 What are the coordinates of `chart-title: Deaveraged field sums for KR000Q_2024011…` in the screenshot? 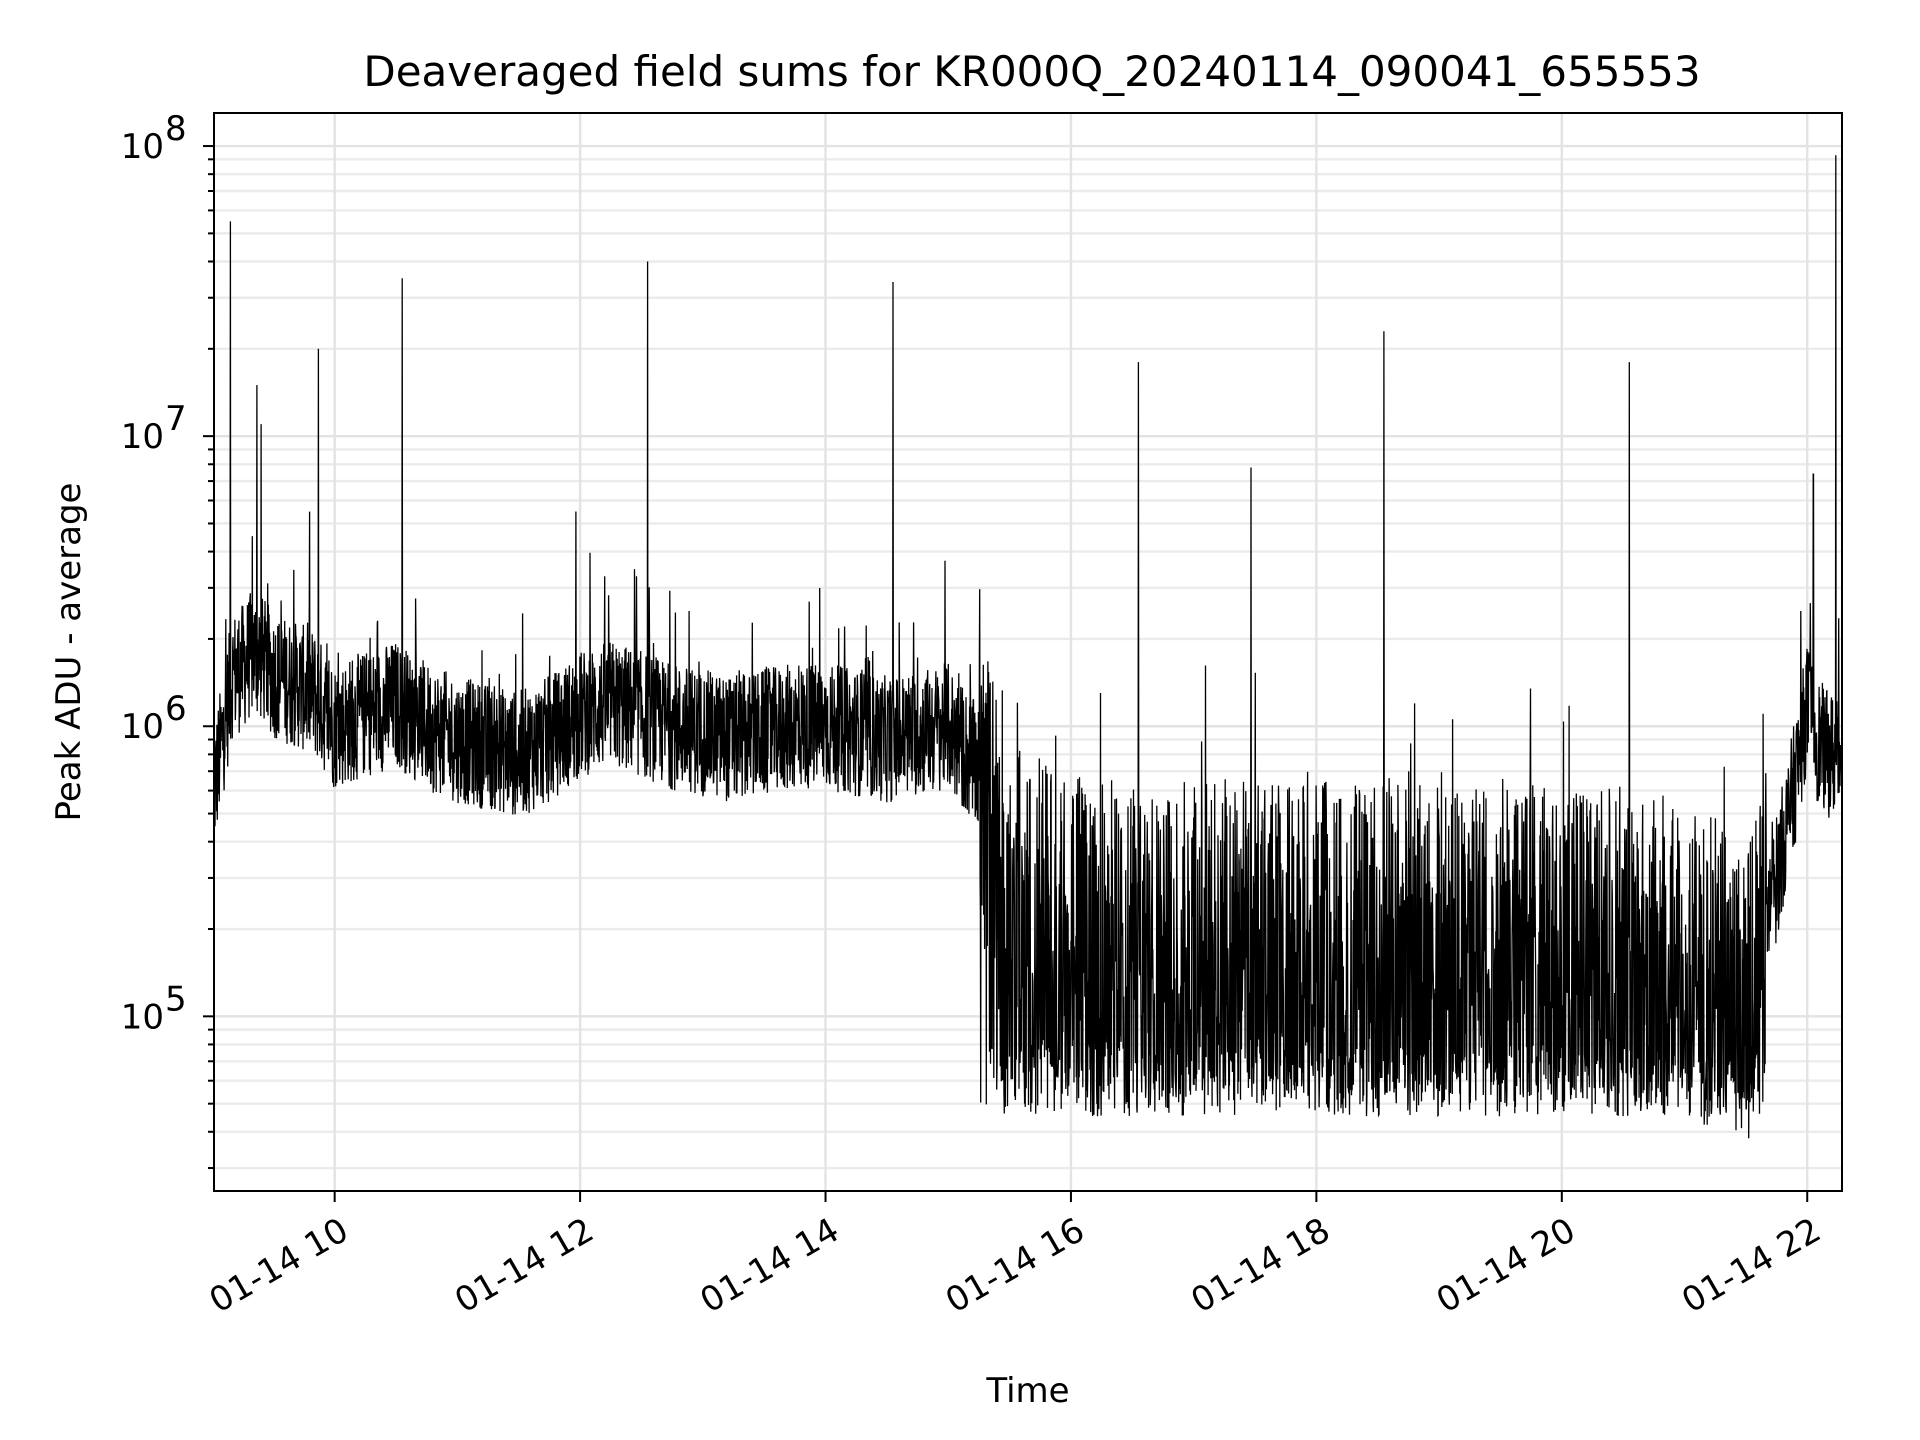 It's located at (1031, 71).